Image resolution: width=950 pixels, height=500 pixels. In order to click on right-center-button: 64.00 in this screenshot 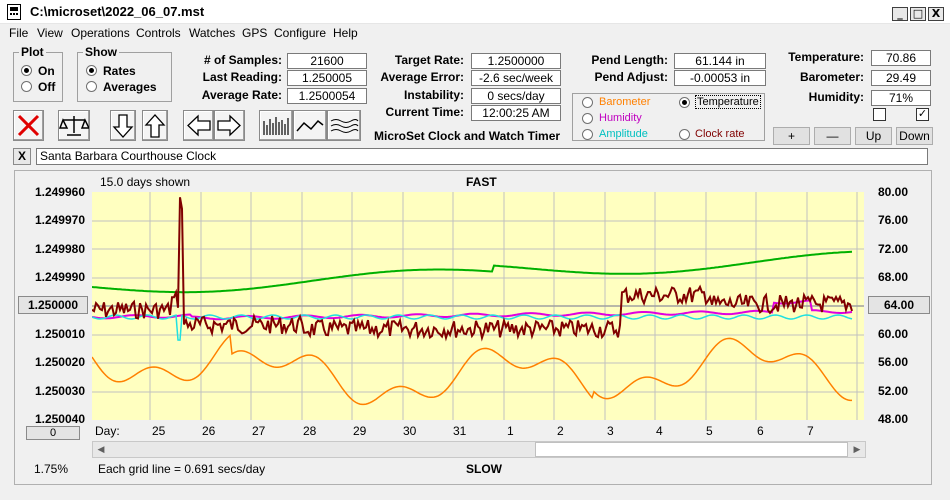, I will do `click(899, 305)`.